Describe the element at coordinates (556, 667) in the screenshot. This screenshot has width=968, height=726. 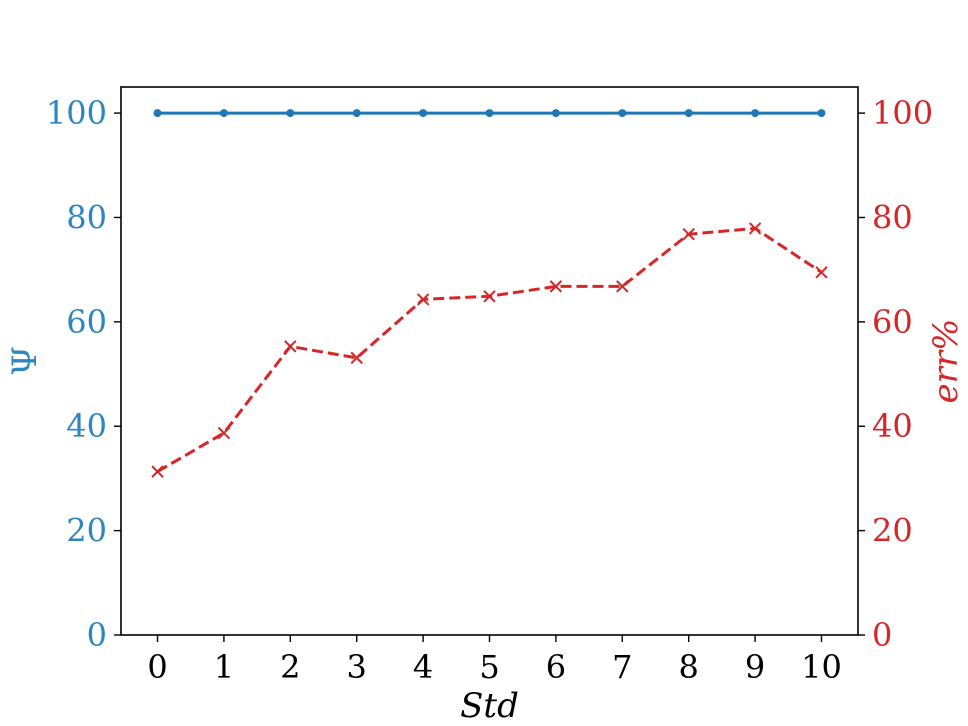
I see `x-tick-label: 6` at that location.